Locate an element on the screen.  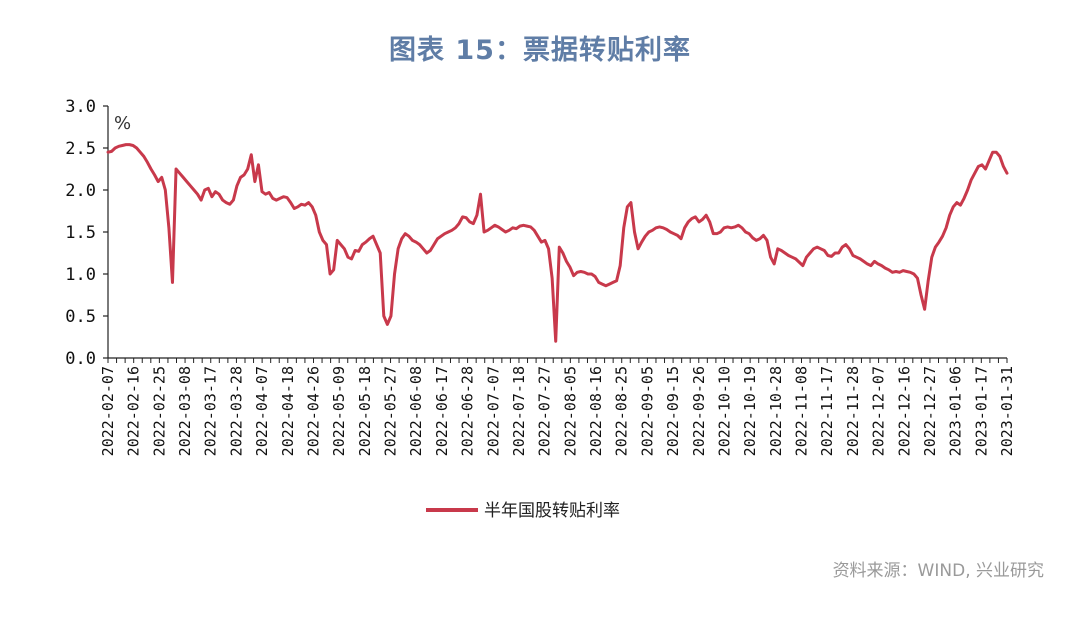
x-tick-label: 2022-06-08 is located at coordinates (416, 411).